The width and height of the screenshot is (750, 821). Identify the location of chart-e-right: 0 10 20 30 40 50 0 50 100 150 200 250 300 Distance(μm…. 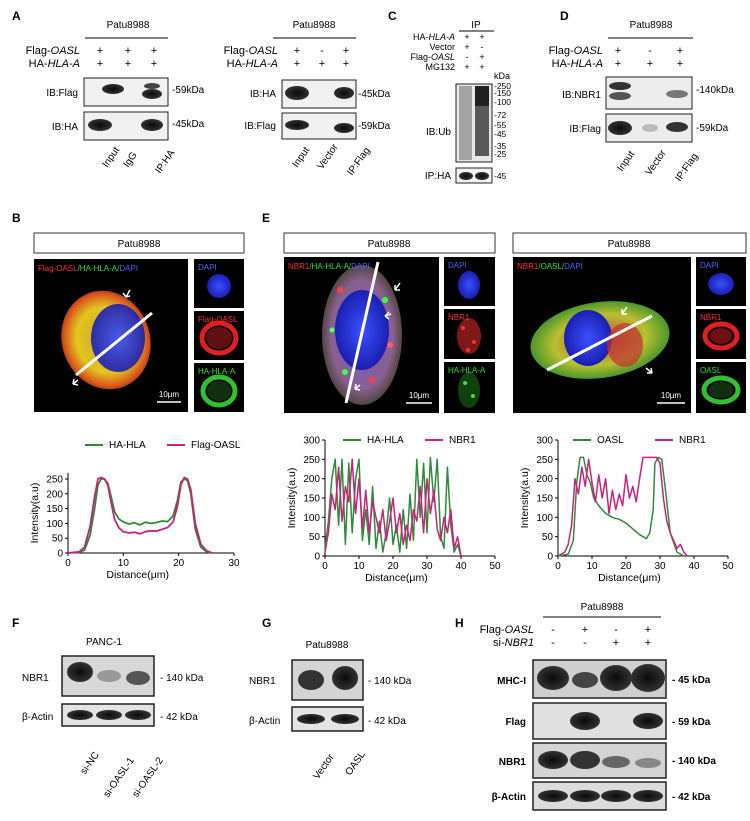
(626, 509).